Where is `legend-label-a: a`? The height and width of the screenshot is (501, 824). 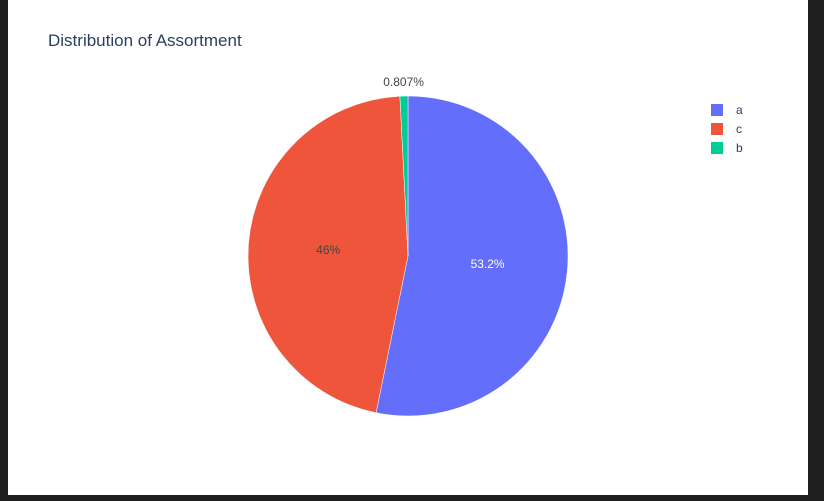 legend-label-a: a is located at coordinates (739, 110).